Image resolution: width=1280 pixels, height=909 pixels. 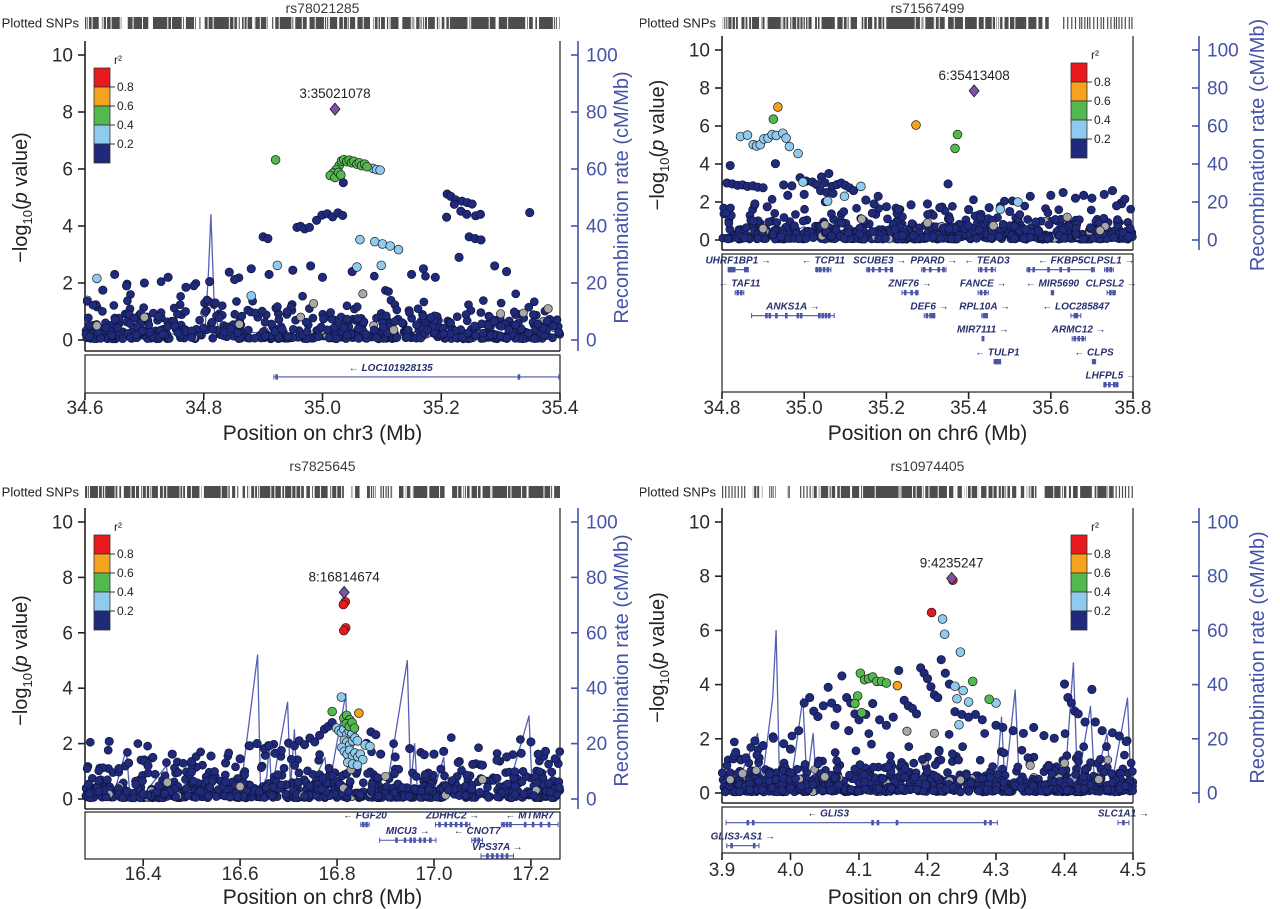 I want to click on gene-label: ← TULP1, so click(x=997, y=353).